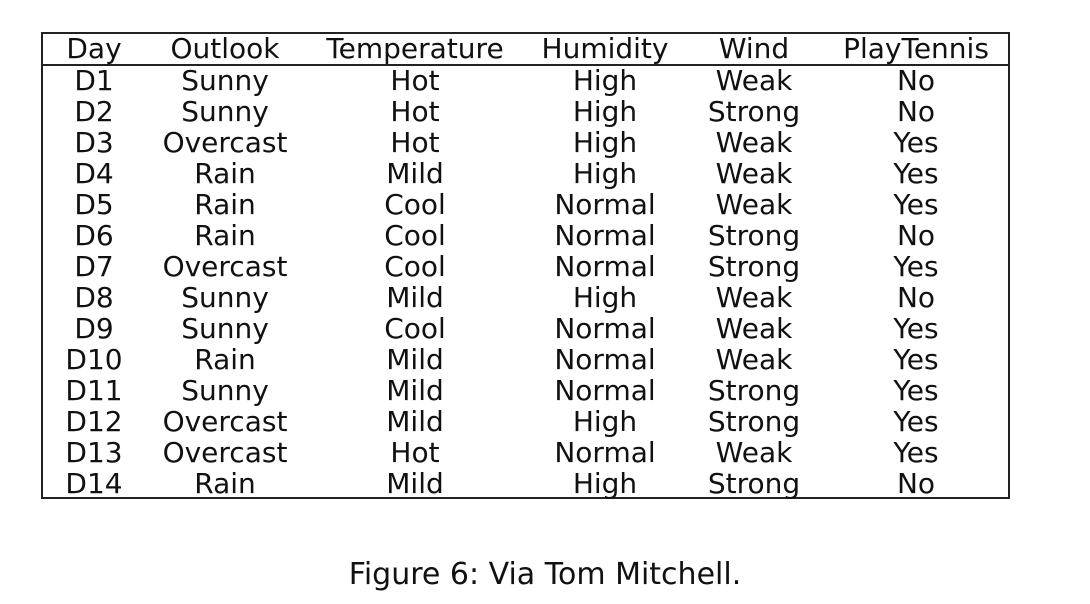 This screenshot has height=604, width=1090. I want to click on table-cell-day: D10, so click(94, 359).